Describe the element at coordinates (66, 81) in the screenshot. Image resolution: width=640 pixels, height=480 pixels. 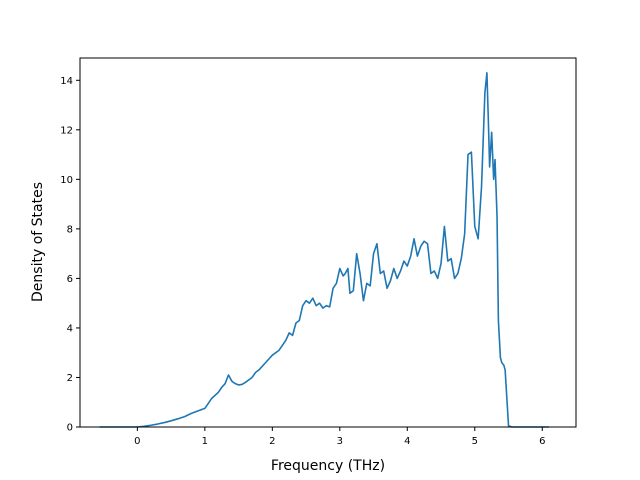
I see `y-tick-label: 14` at that location.